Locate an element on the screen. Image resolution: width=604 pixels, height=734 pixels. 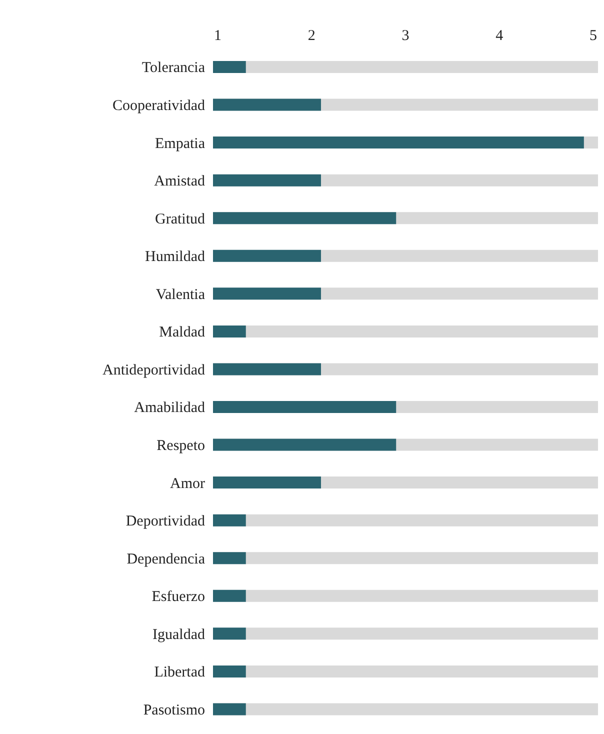
y-tick-label: Amor is located at coordinates (187, 484).